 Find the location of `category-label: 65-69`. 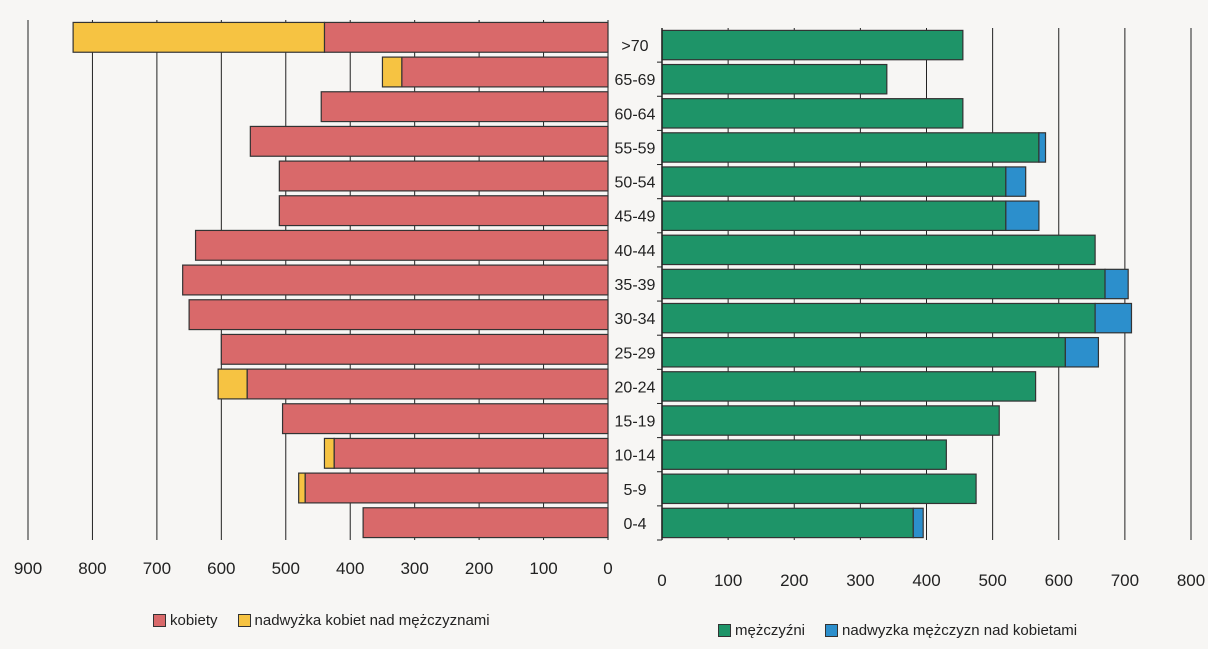

category-label: 65-69 is located at coordinates (635, 80).